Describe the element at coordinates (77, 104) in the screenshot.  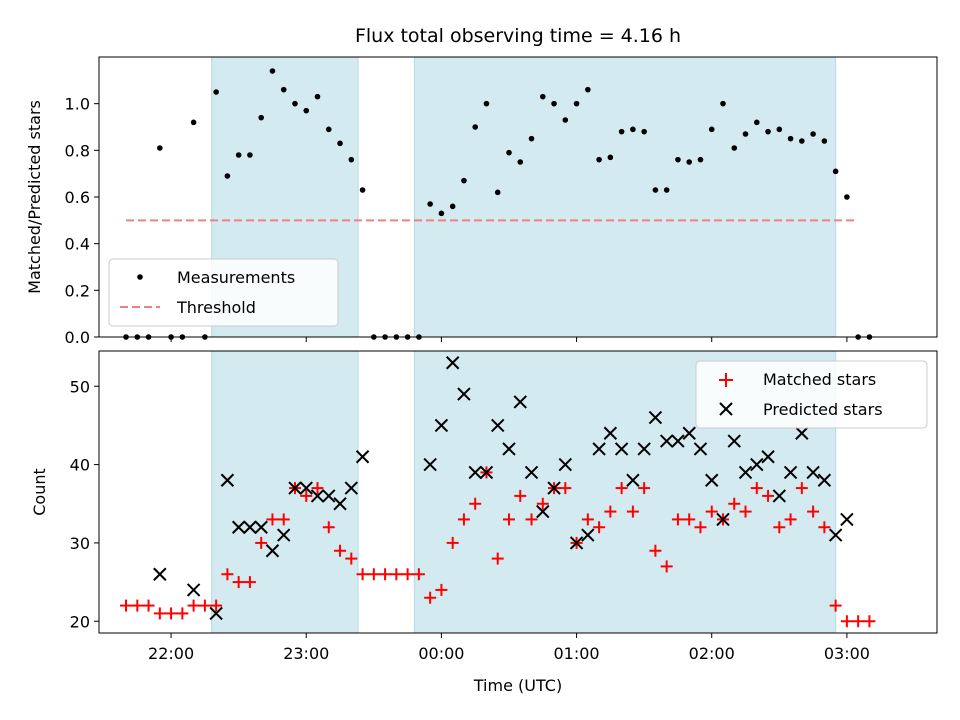
I see `y-tick-label: 1.0` at that location.